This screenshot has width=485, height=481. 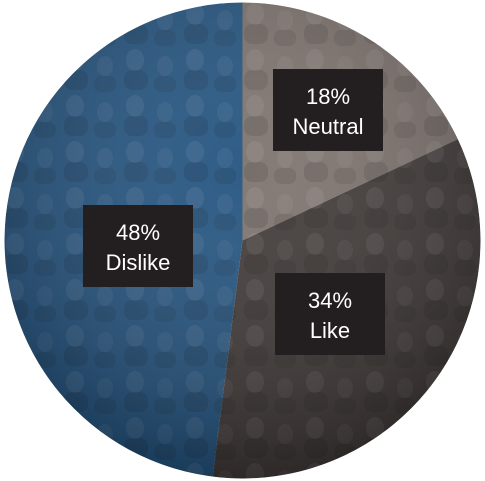 What do you see at coordinates (328, 96) in the screenshot?
I see `slice-percent: 18%` at bounding box center [328, 96].